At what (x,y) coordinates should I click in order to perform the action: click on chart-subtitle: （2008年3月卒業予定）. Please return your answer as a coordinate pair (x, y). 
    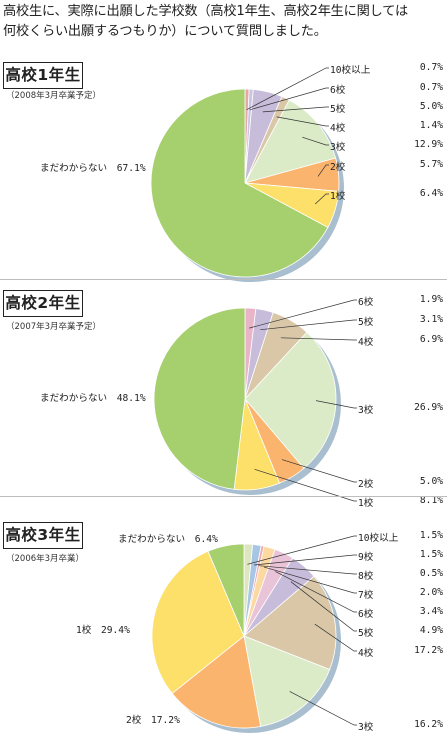
    Looking at the image, I should click on (54, 96).